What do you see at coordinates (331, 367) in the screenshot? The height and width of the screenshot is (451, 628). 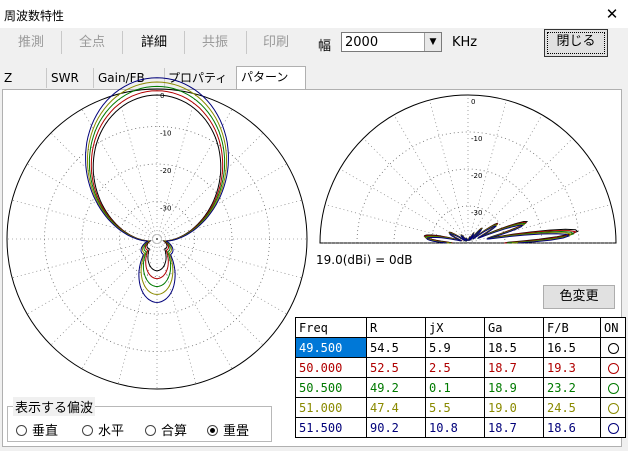 I see `table-cell: 50.000` at bounding box center [331, 367].